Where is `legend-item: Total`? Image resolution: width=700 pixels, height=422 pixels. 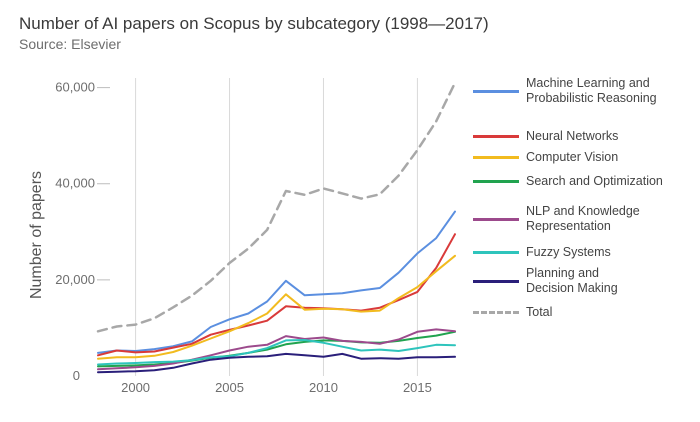
legend-item: Total is located at coordinates (512, 312).